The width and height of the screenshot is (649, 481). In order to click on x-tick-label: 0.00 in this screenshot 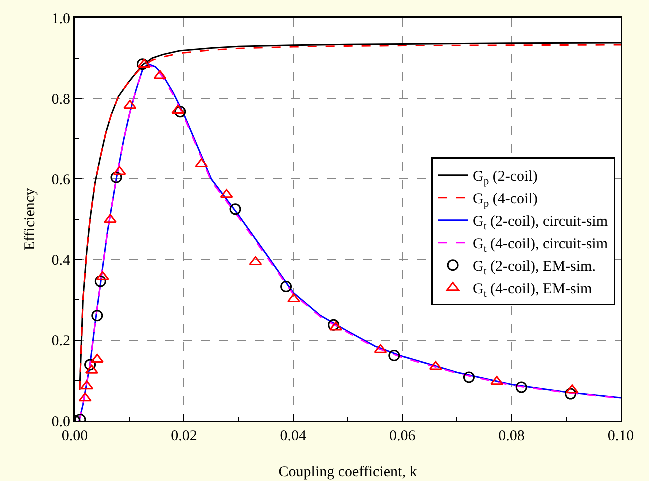, I will do `click(75, 436)`.